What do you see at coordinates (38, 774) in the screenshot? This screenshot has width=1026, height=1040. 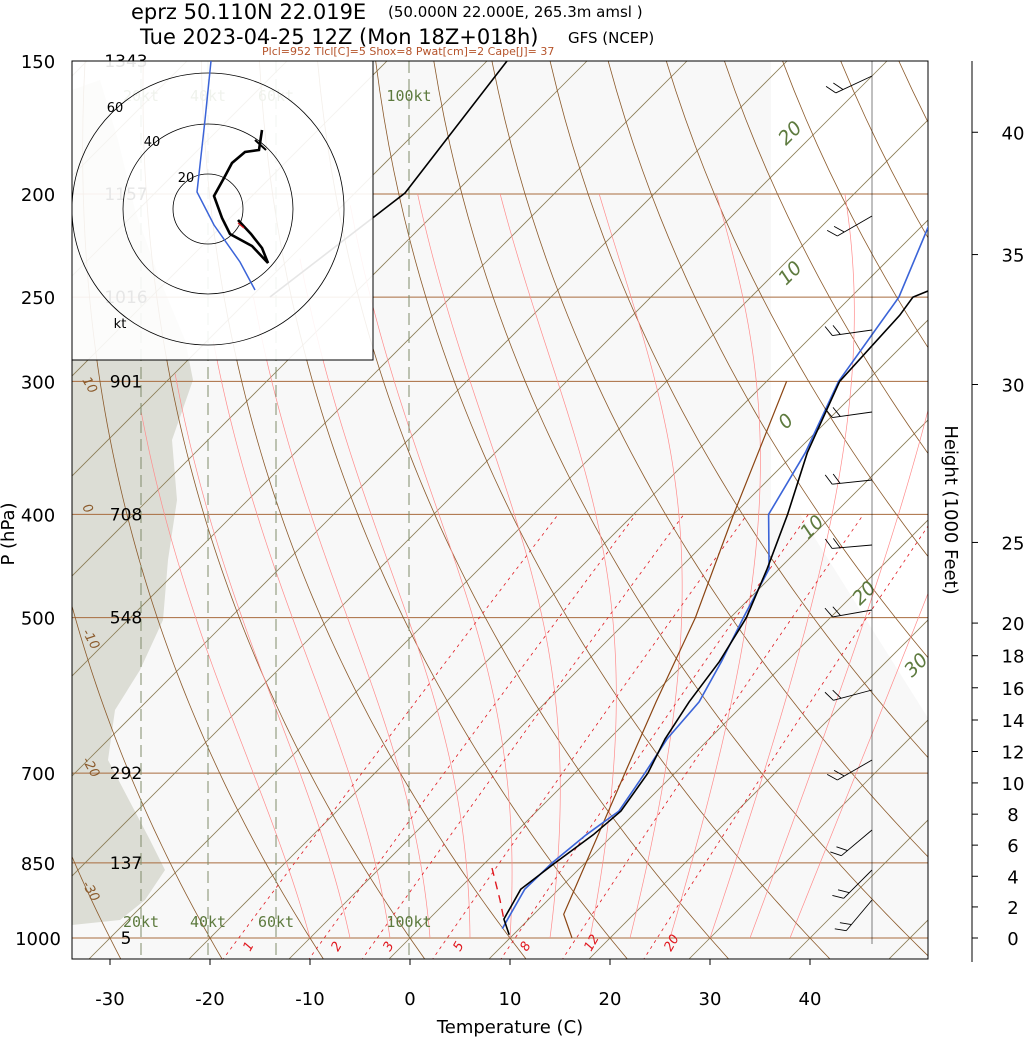 I see `pressure-tick-label: 700` at bounding box center [38, 774].